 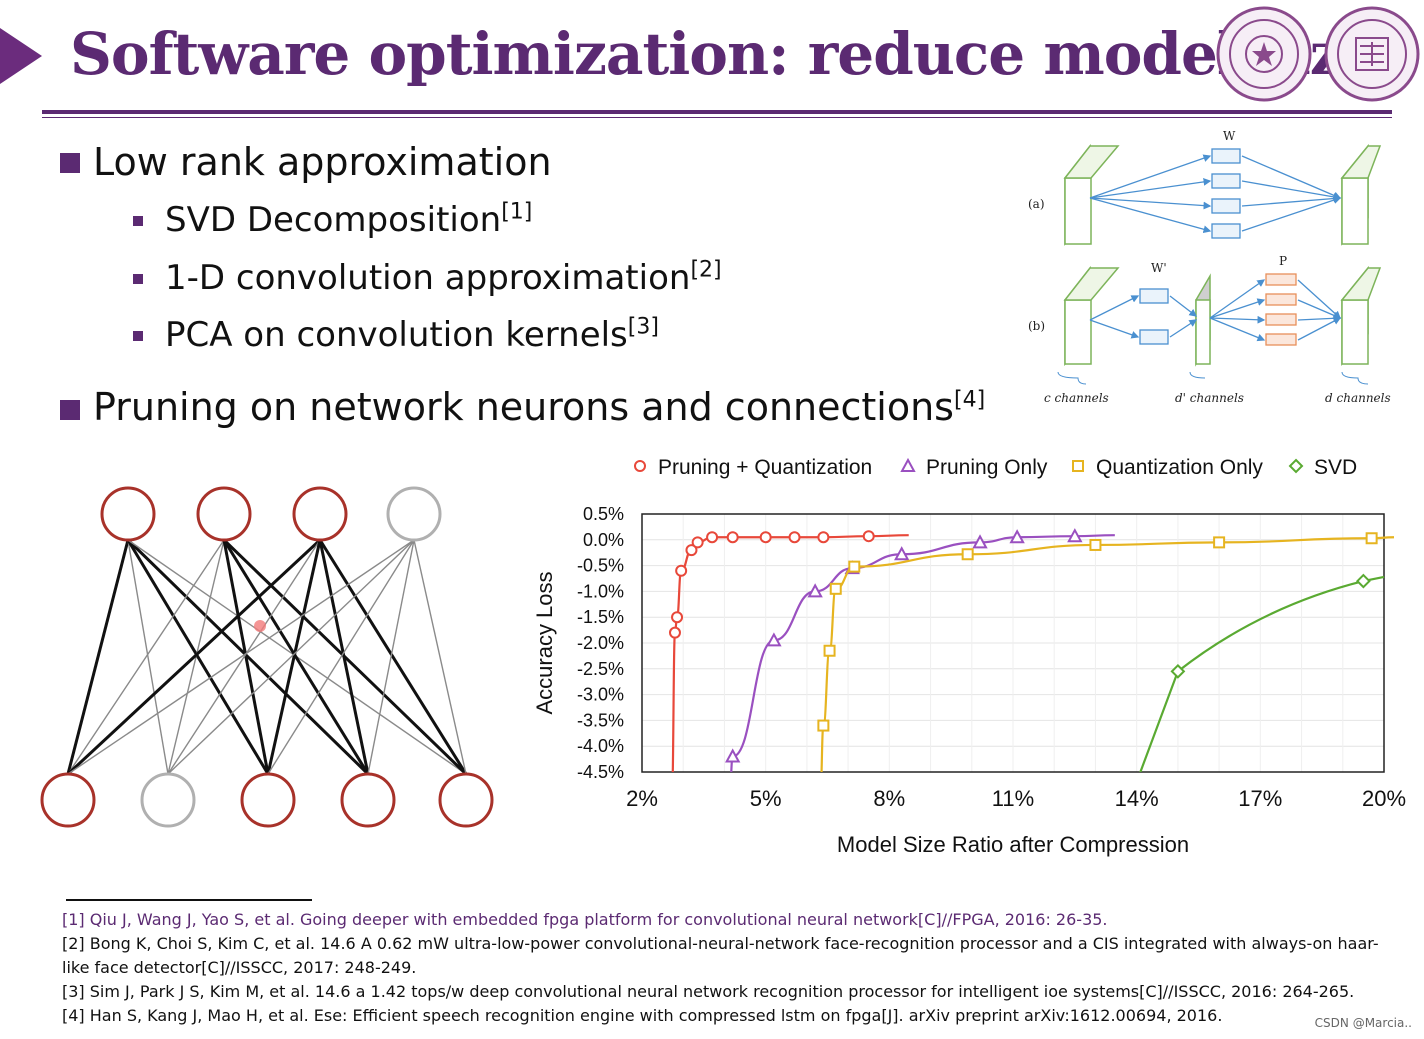 What do you see at coordinates (1159, 268) in the screenshot?
I see `label-w-prime: W'` at bounding box center [1159, 268].